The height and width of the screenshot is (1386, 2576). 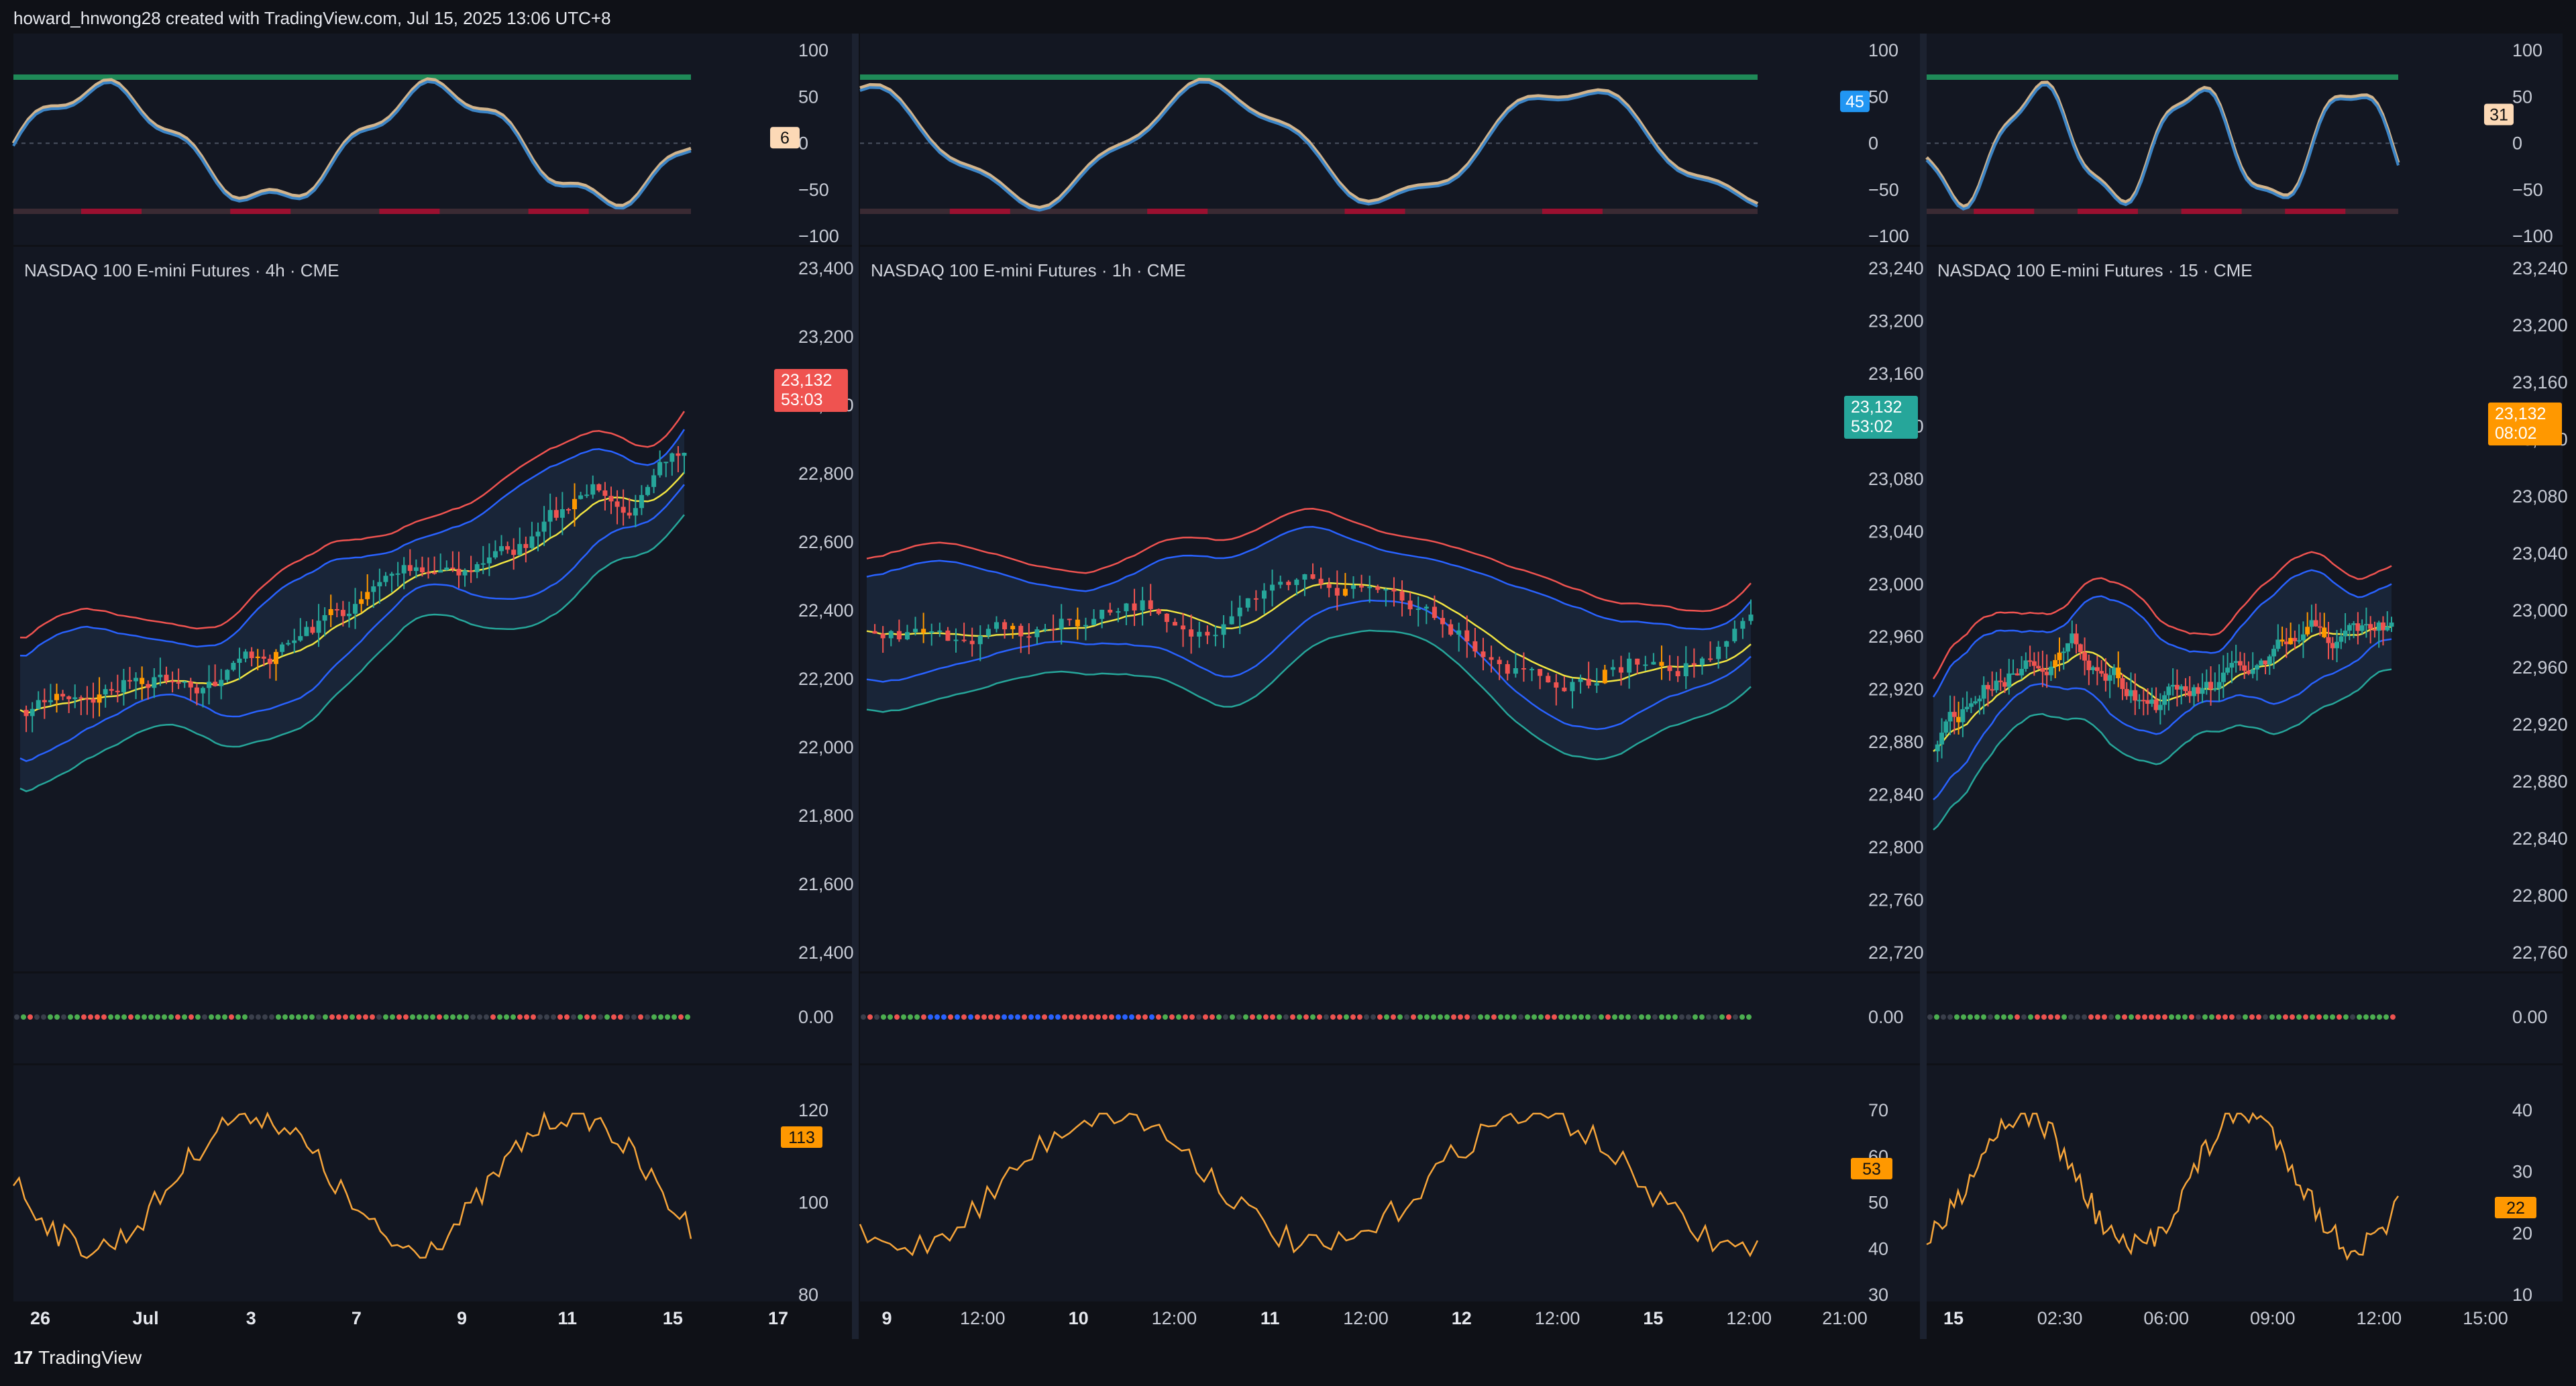 I want to click on osc-axis-label: −50, so click(x=2527, y=190).